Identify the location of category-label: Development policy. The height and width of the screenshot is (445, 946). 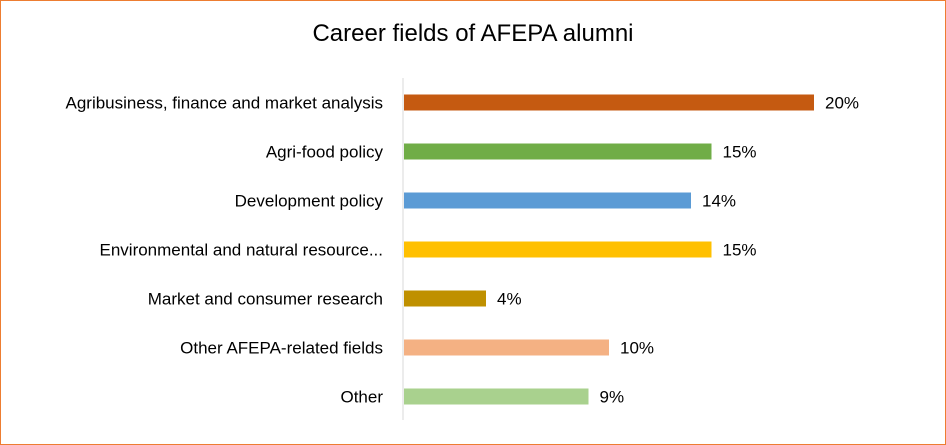
(309, 201).